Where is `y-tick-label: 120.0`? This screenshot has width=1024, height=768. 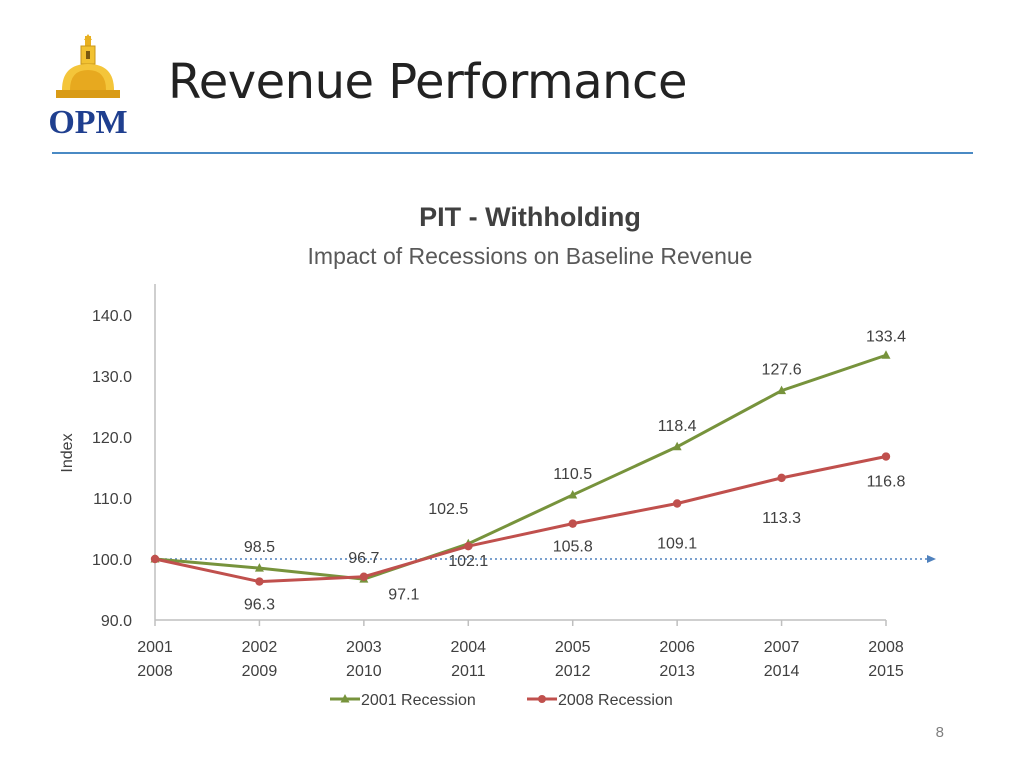 y-tick-label: 120.0 is located at coordinates (112, 438).